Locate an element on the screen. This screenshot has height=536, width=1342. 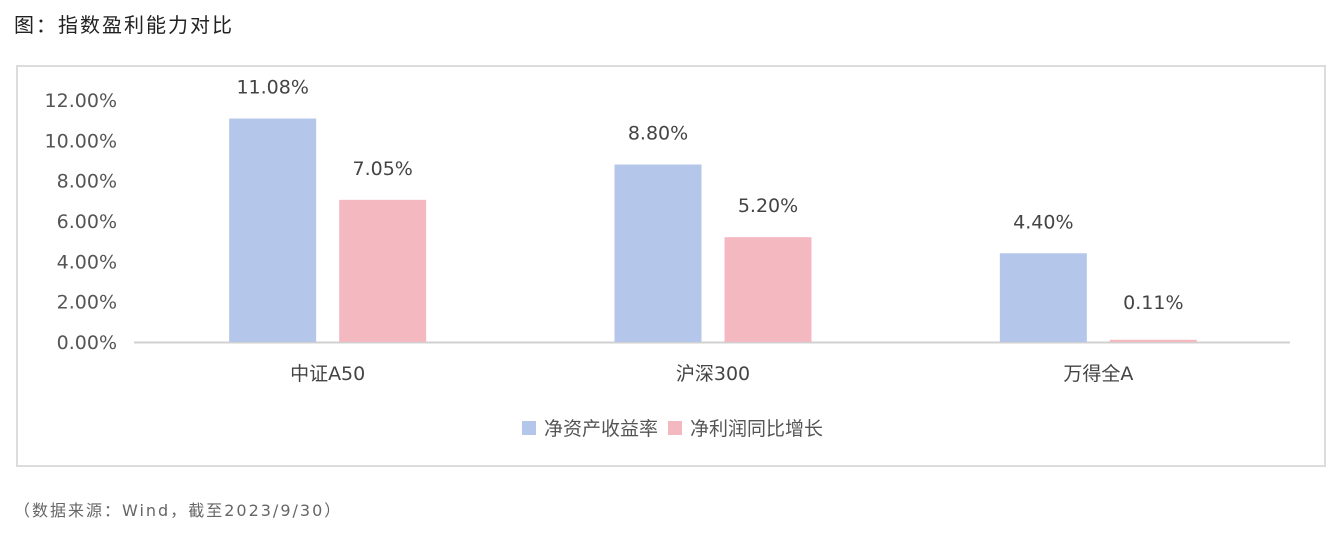
data-label: 7.05% is located at coordinates (382, 169).